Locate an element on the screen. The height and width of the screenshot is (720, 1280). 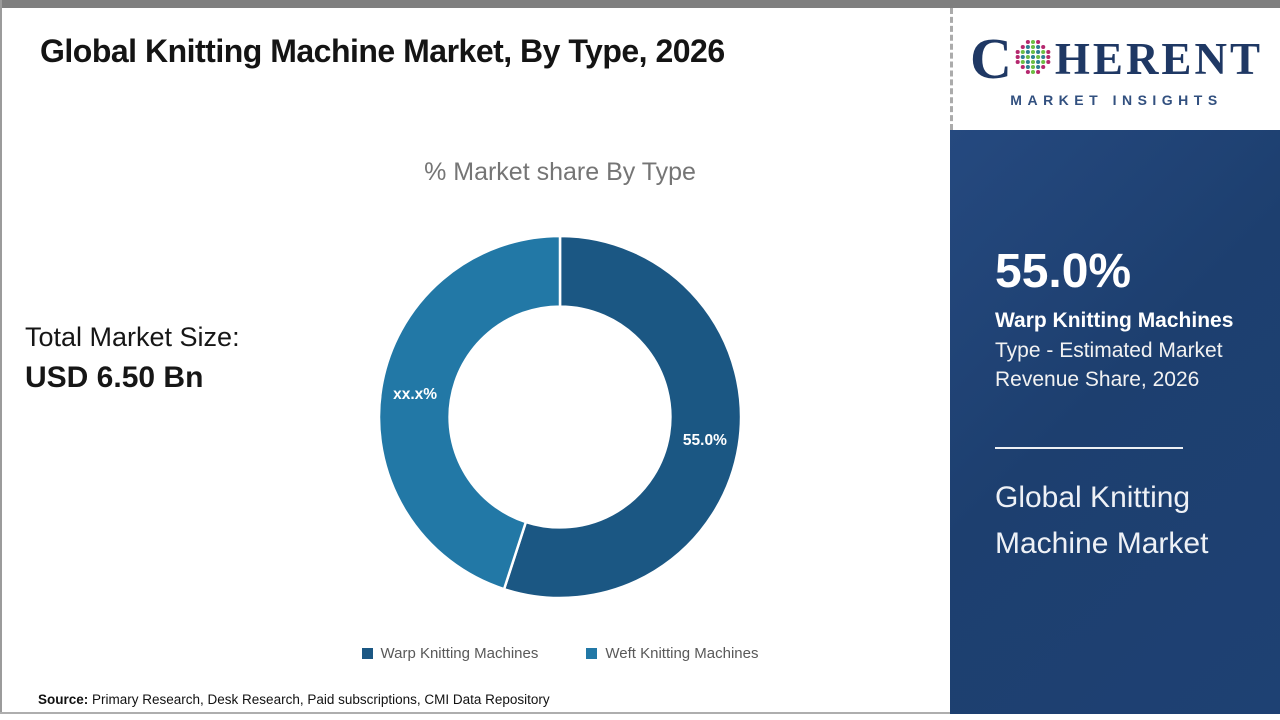
chart-title: % Market share By Type is located at coordinates (560, 172).